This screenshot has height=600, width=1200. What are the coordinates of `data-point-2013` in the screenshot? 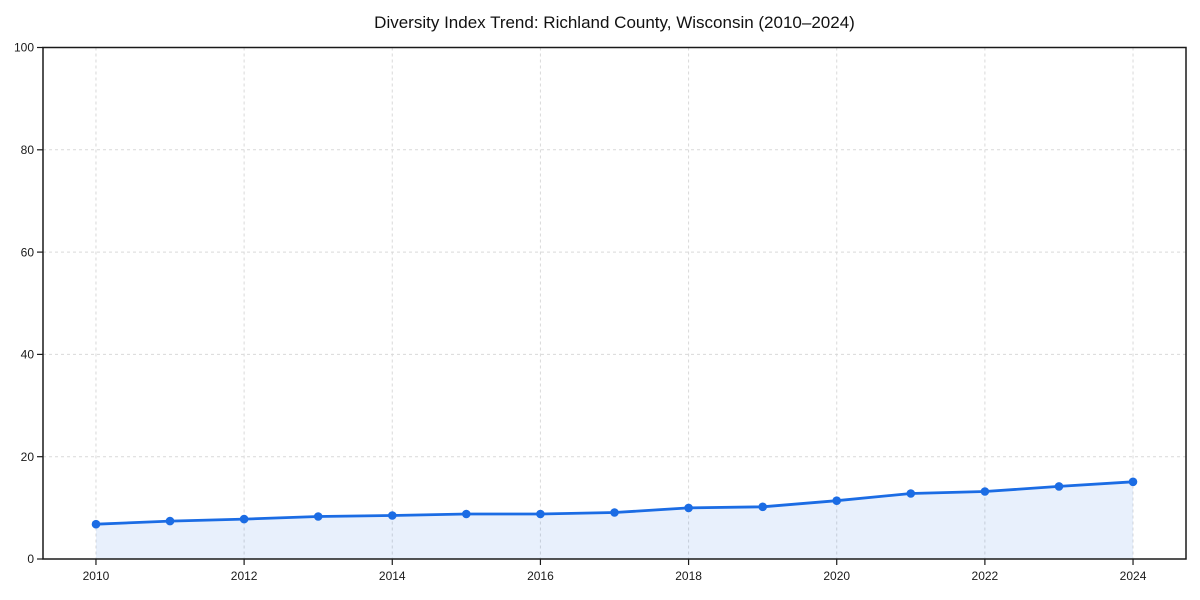 It's located at (318, 516).